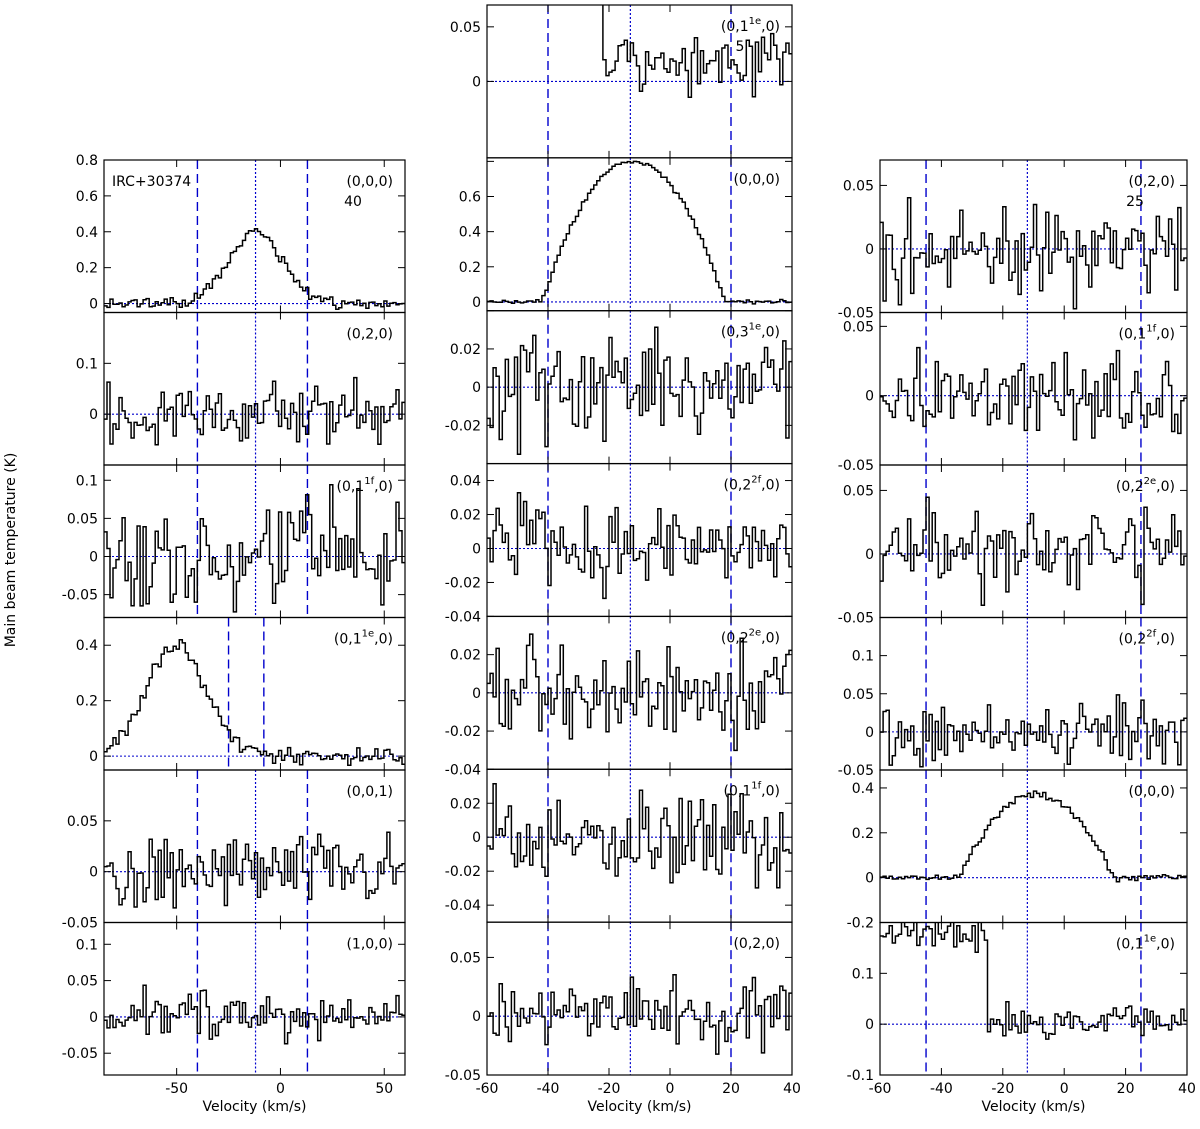  What do you see at coordinates (369, 792) in the screenshot?
I see `panel-left-5-label: (0,0,1)` at bounding box center [369, 792].